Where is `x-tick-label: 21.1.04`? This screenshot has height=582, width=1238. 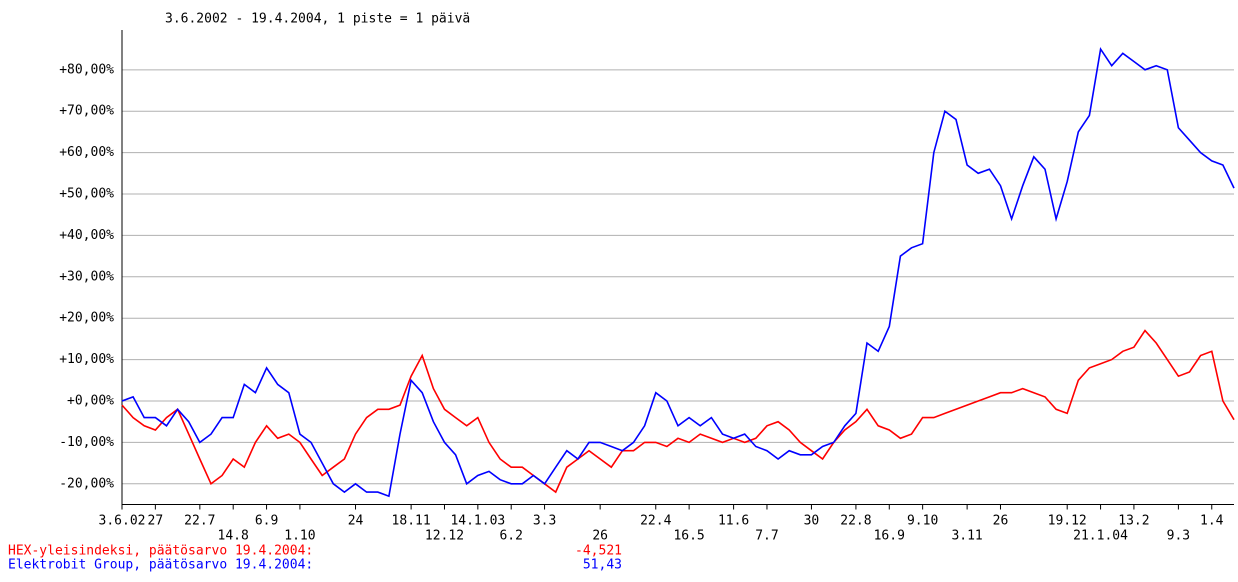 x-tick-label: 21.1.04 is located at coordinates (1100, 536).